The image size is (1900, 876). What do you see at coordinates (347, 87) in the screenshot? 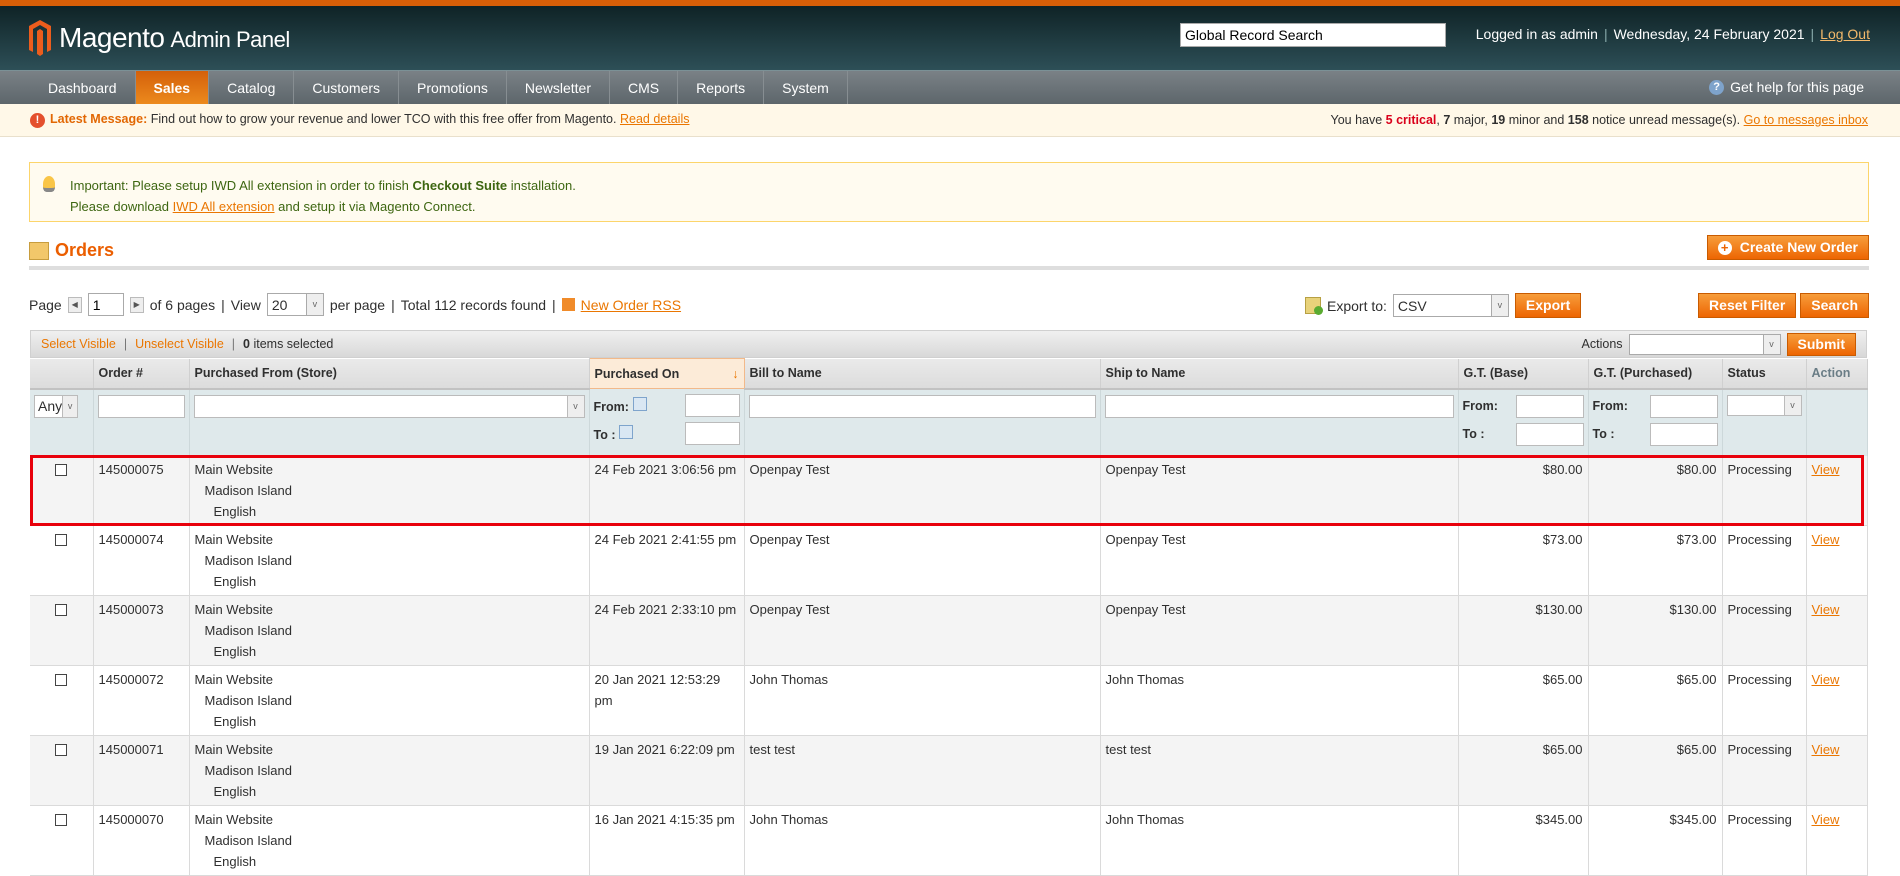
I see `nav-customers: Customers` at bounding box center [347, 87].